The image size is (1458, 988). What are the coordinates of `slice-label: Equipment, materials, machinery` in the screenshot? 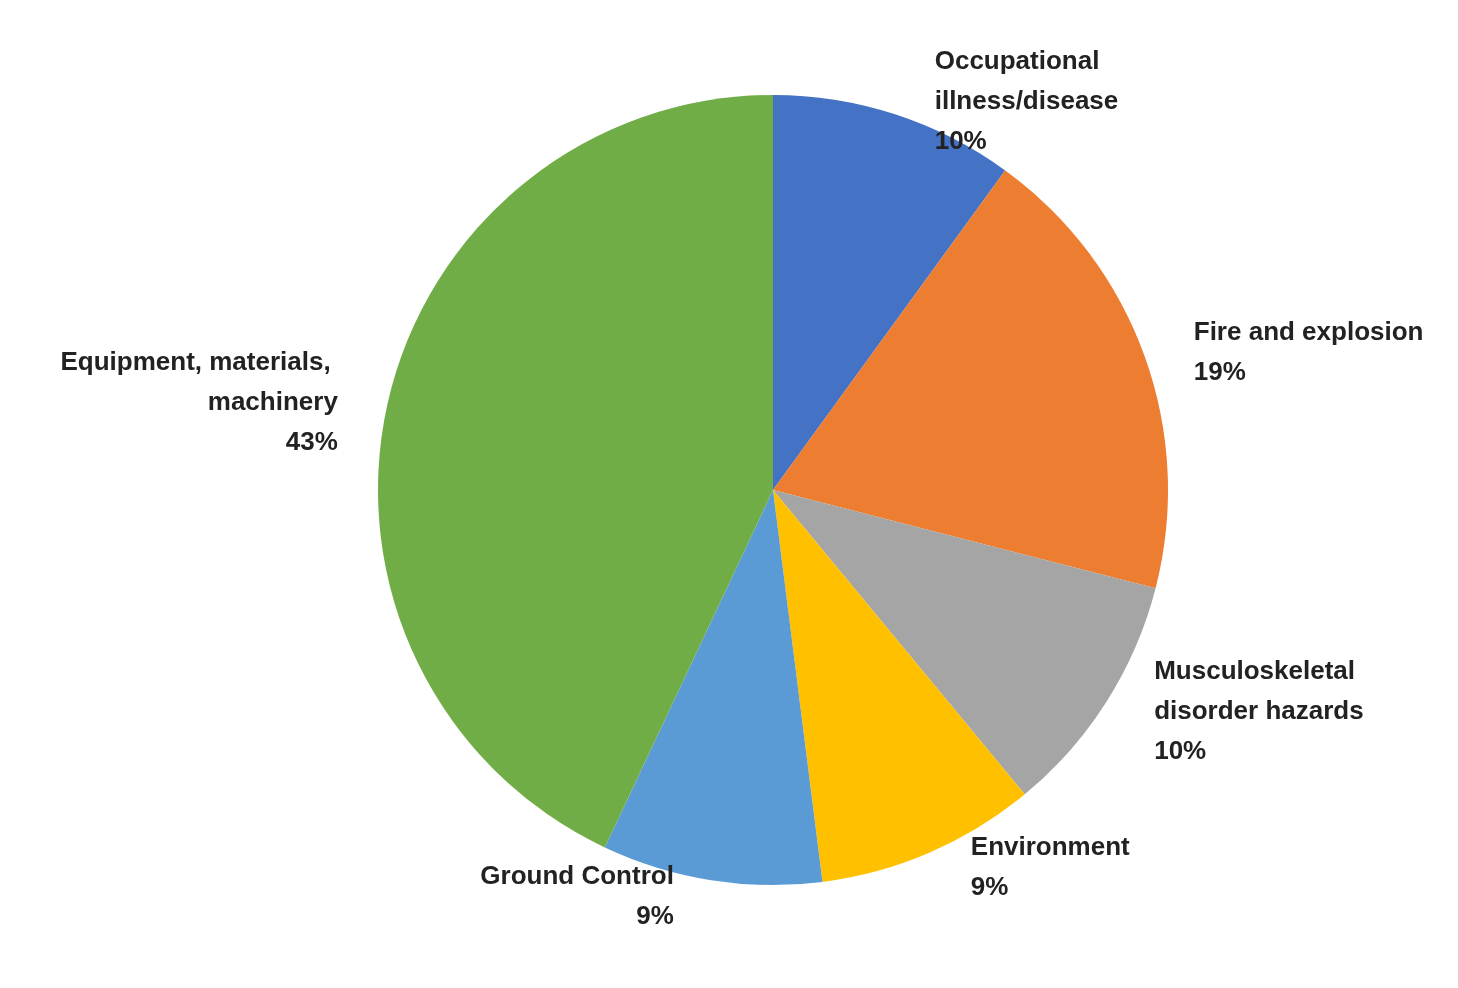 It's located at (199, 380).